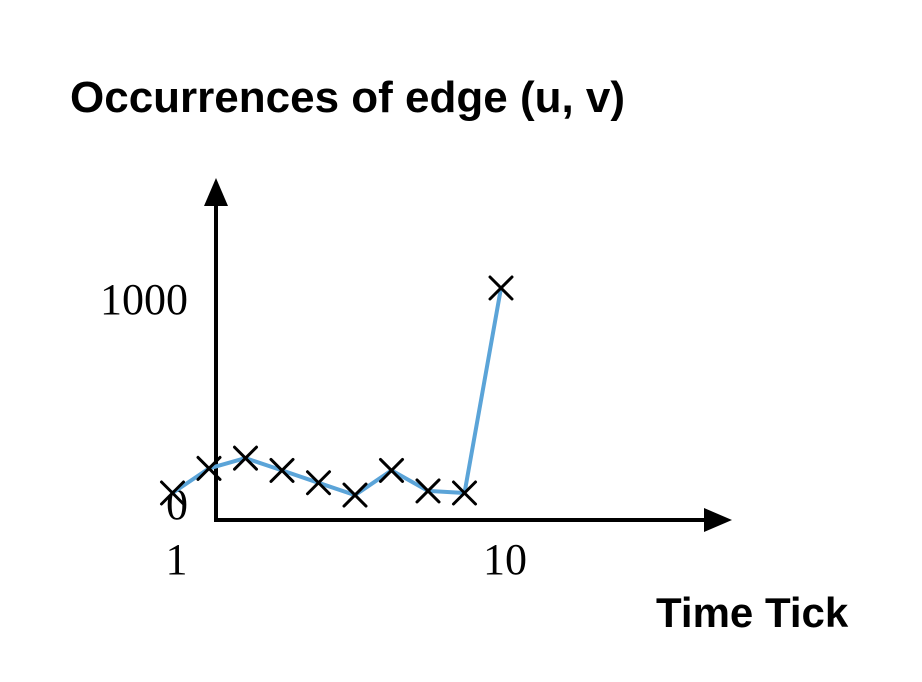  I want to click on marker-layer, so click(337, 391).